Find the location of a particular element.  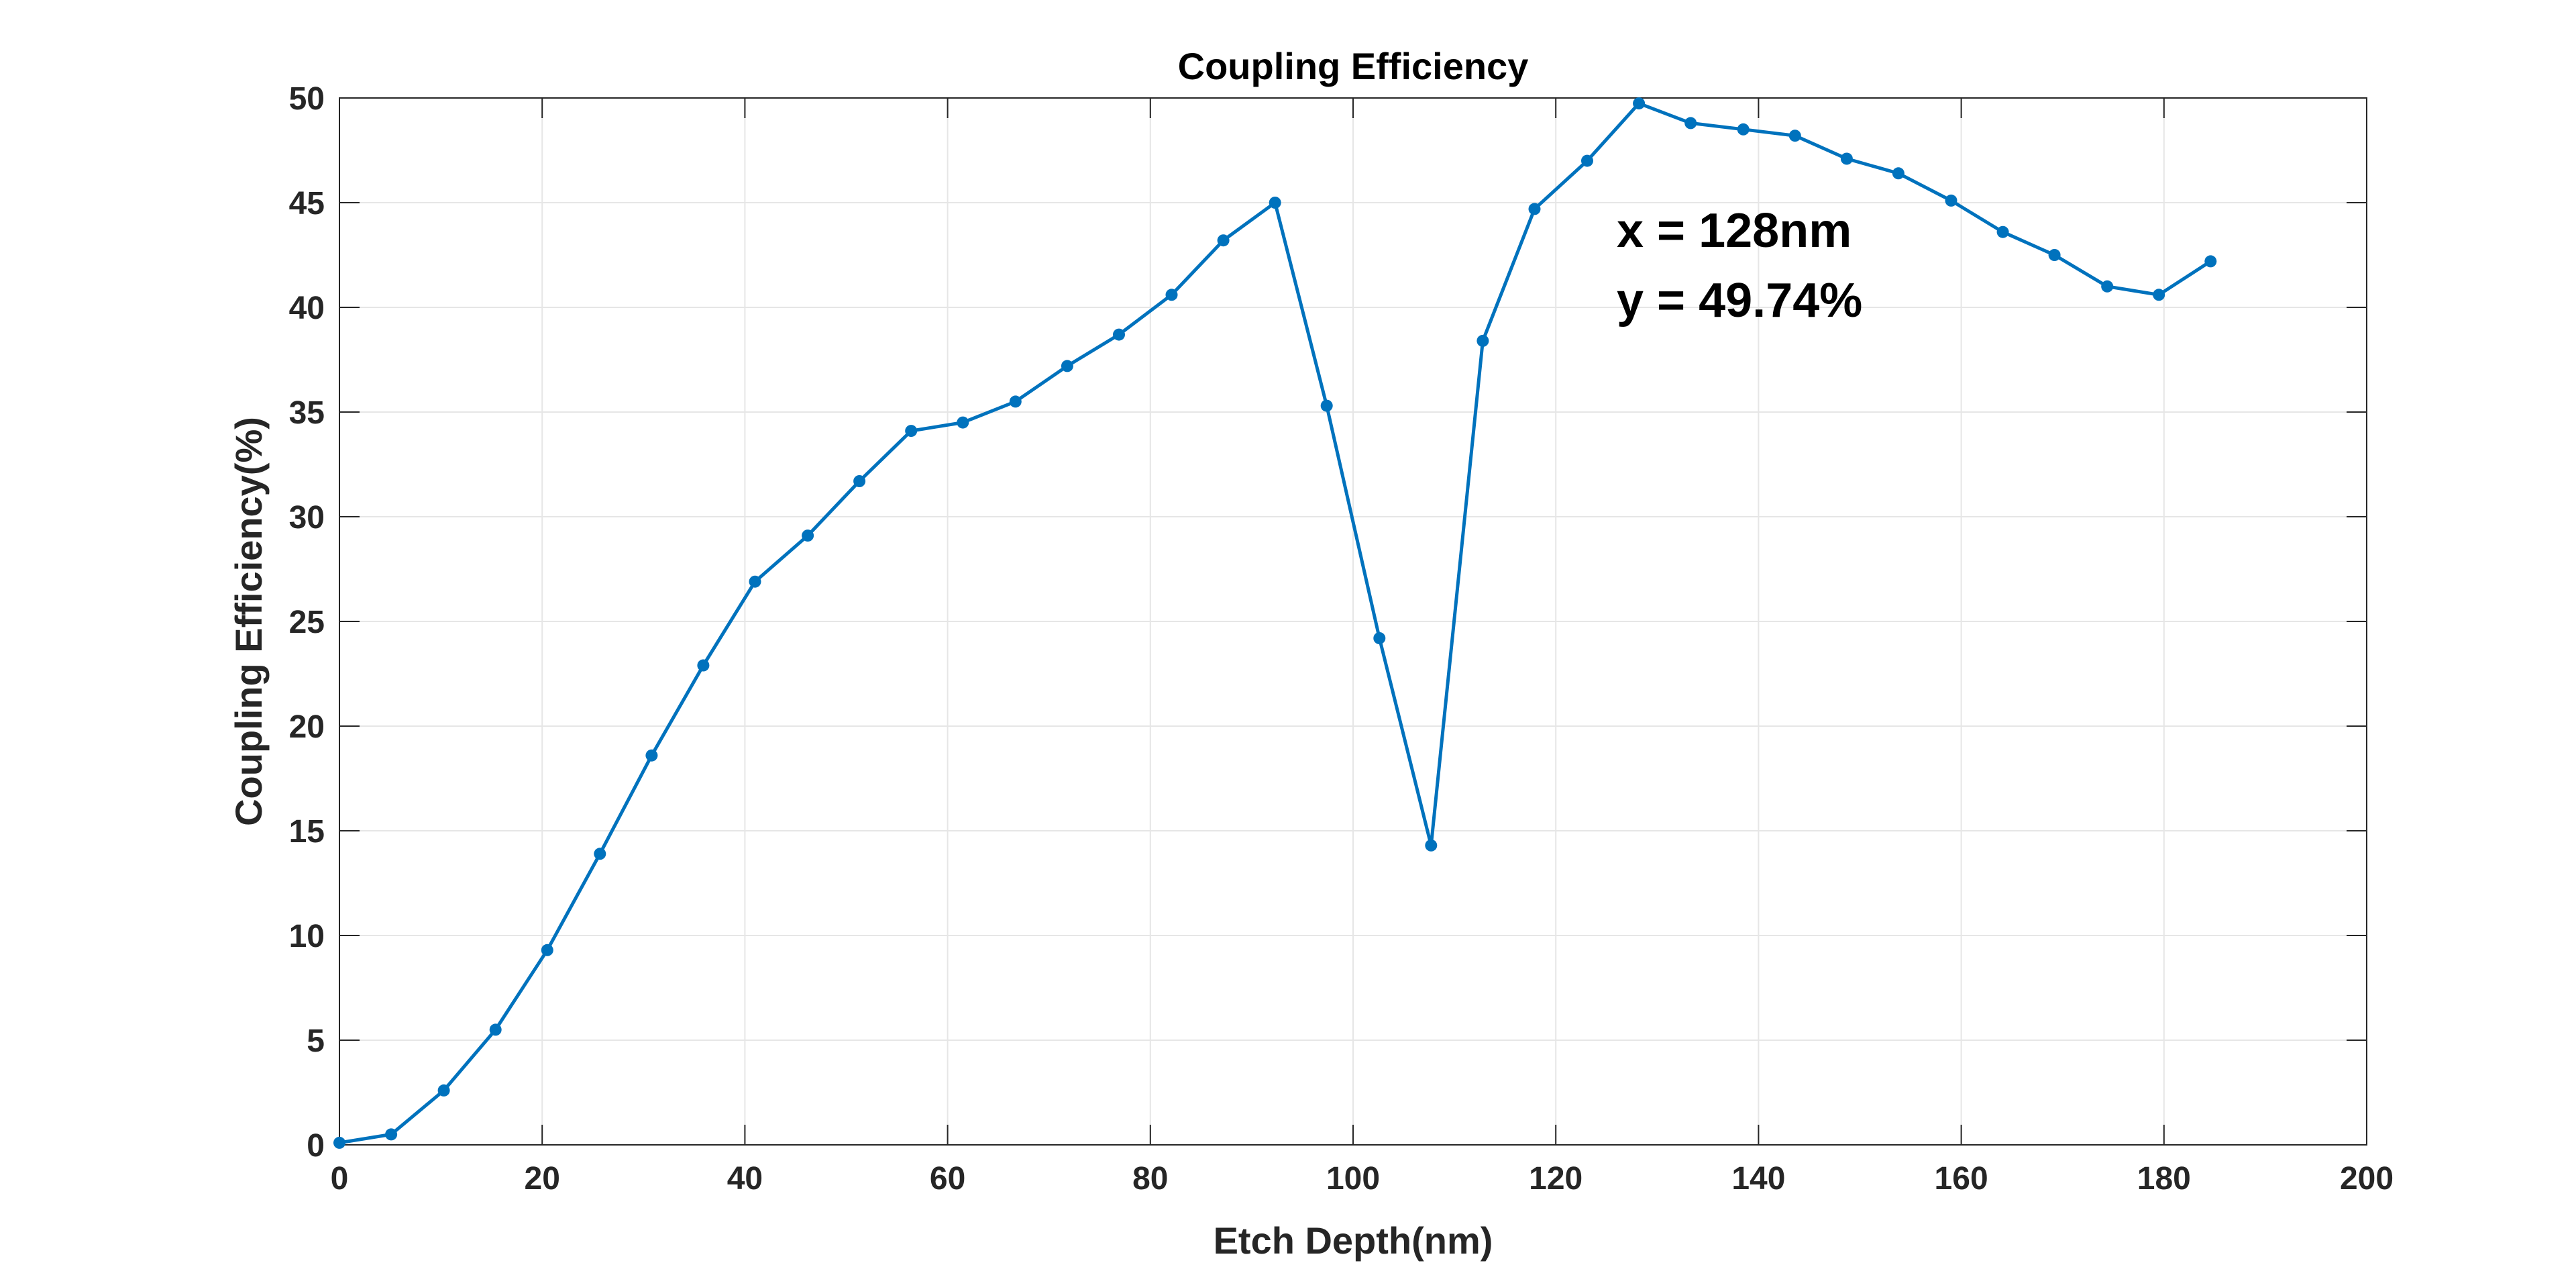

annotation-x-value: x = 128nm is located at coordinates (1734, 231).